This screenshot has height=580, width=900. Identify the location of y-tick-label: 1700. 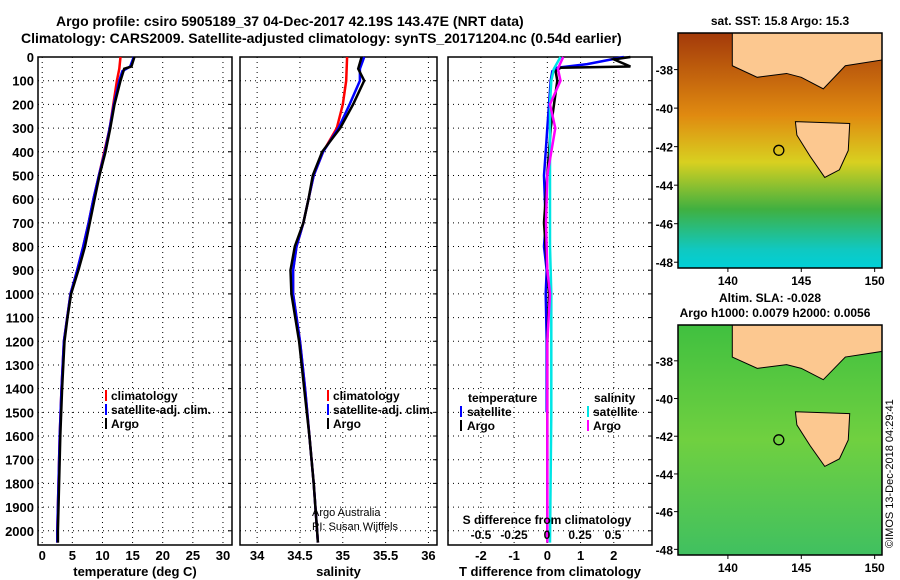
(19, 460).